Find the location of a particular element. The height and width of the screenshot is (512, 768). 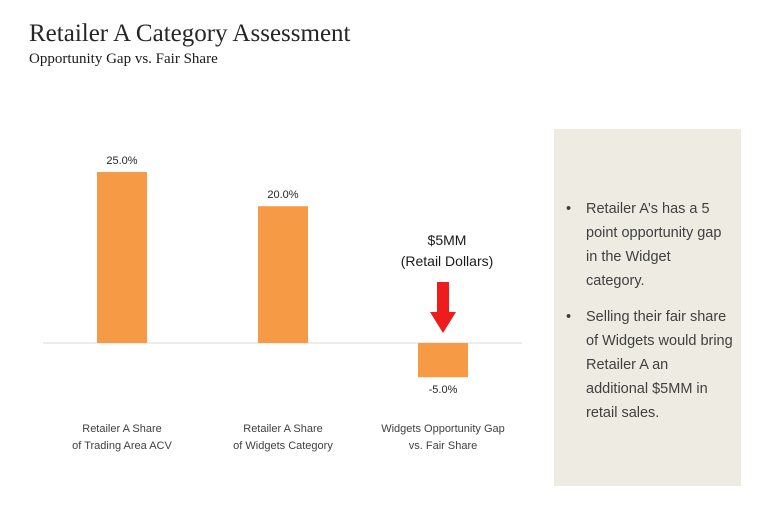

category-label: of Trading Area ACV is located at coordinates (122, 446).